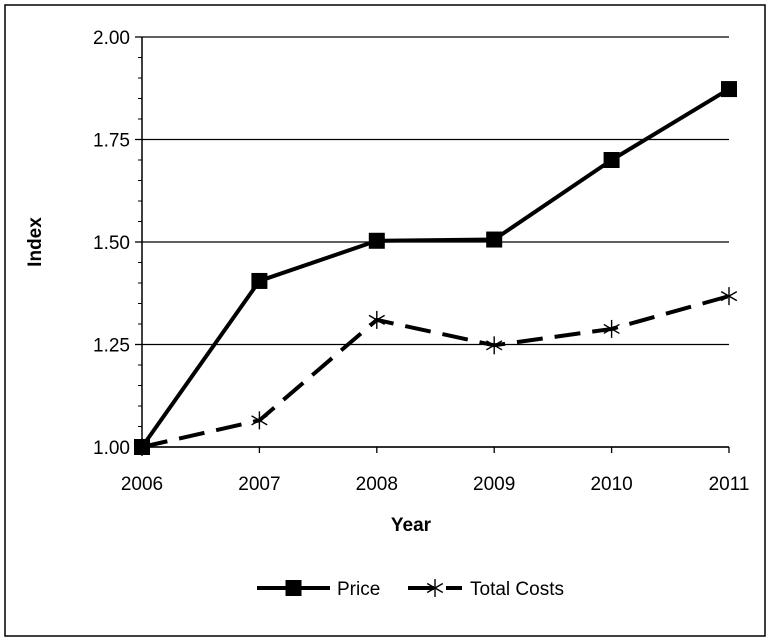  Describe the element at coordinates (111, 448) in the screenshot. I see `y-tick-label: 1.00` at that location.